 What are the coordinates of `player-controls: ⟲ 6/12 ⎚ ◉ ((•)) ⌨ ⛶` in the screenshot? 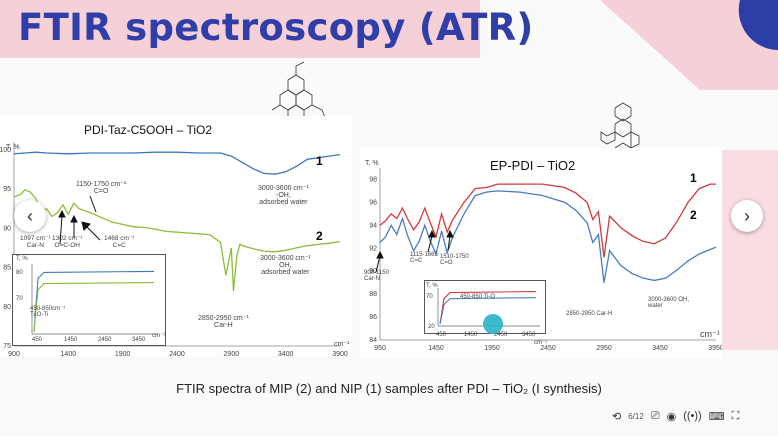 It's located at (695, 416).